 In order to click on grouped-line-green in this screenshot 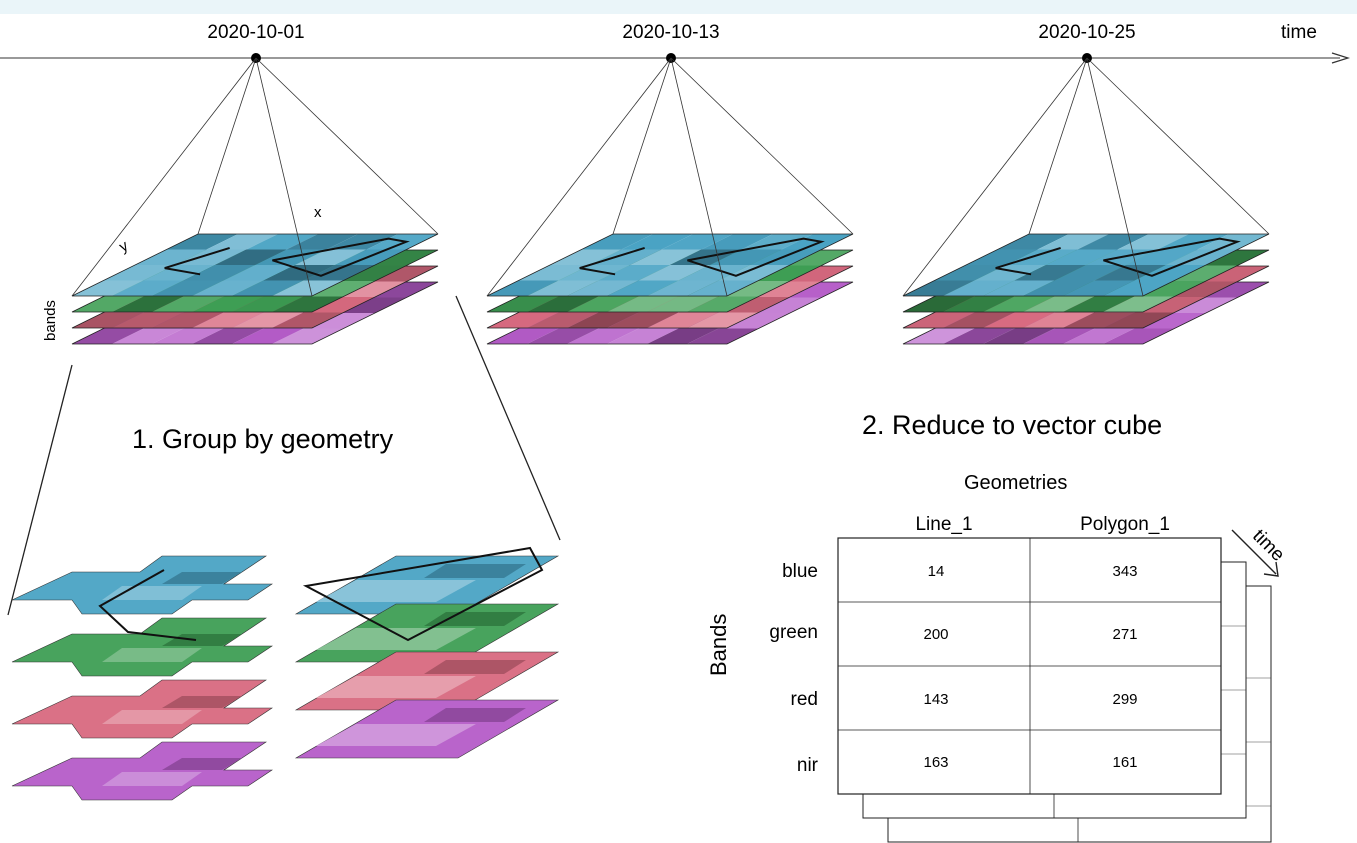, I will do `click(142, 647)`.